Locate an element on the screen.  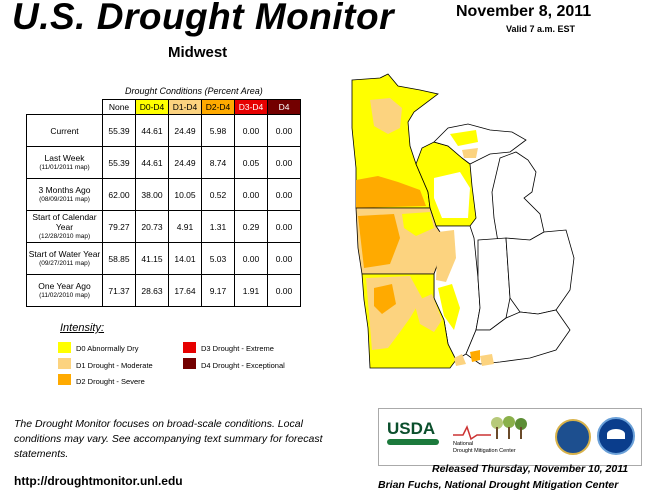
row-sublabel: (12/28/2010 map) is located at coordinates (64, 236).